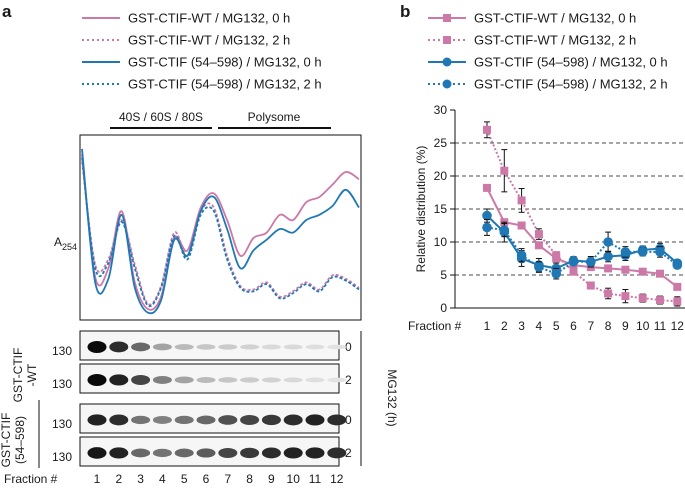 The image size is (685, 488). Describe the element at coordinates (6, 440) in the screenshot. I see `blot-group-mut-line1: GST-CTIF` at that location.